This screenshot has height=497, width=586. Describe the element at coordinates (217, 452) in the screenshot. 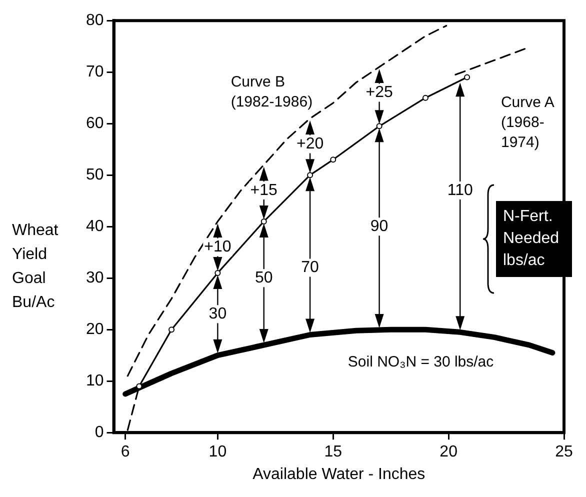

I see `x-tick-label: 10` at that location.